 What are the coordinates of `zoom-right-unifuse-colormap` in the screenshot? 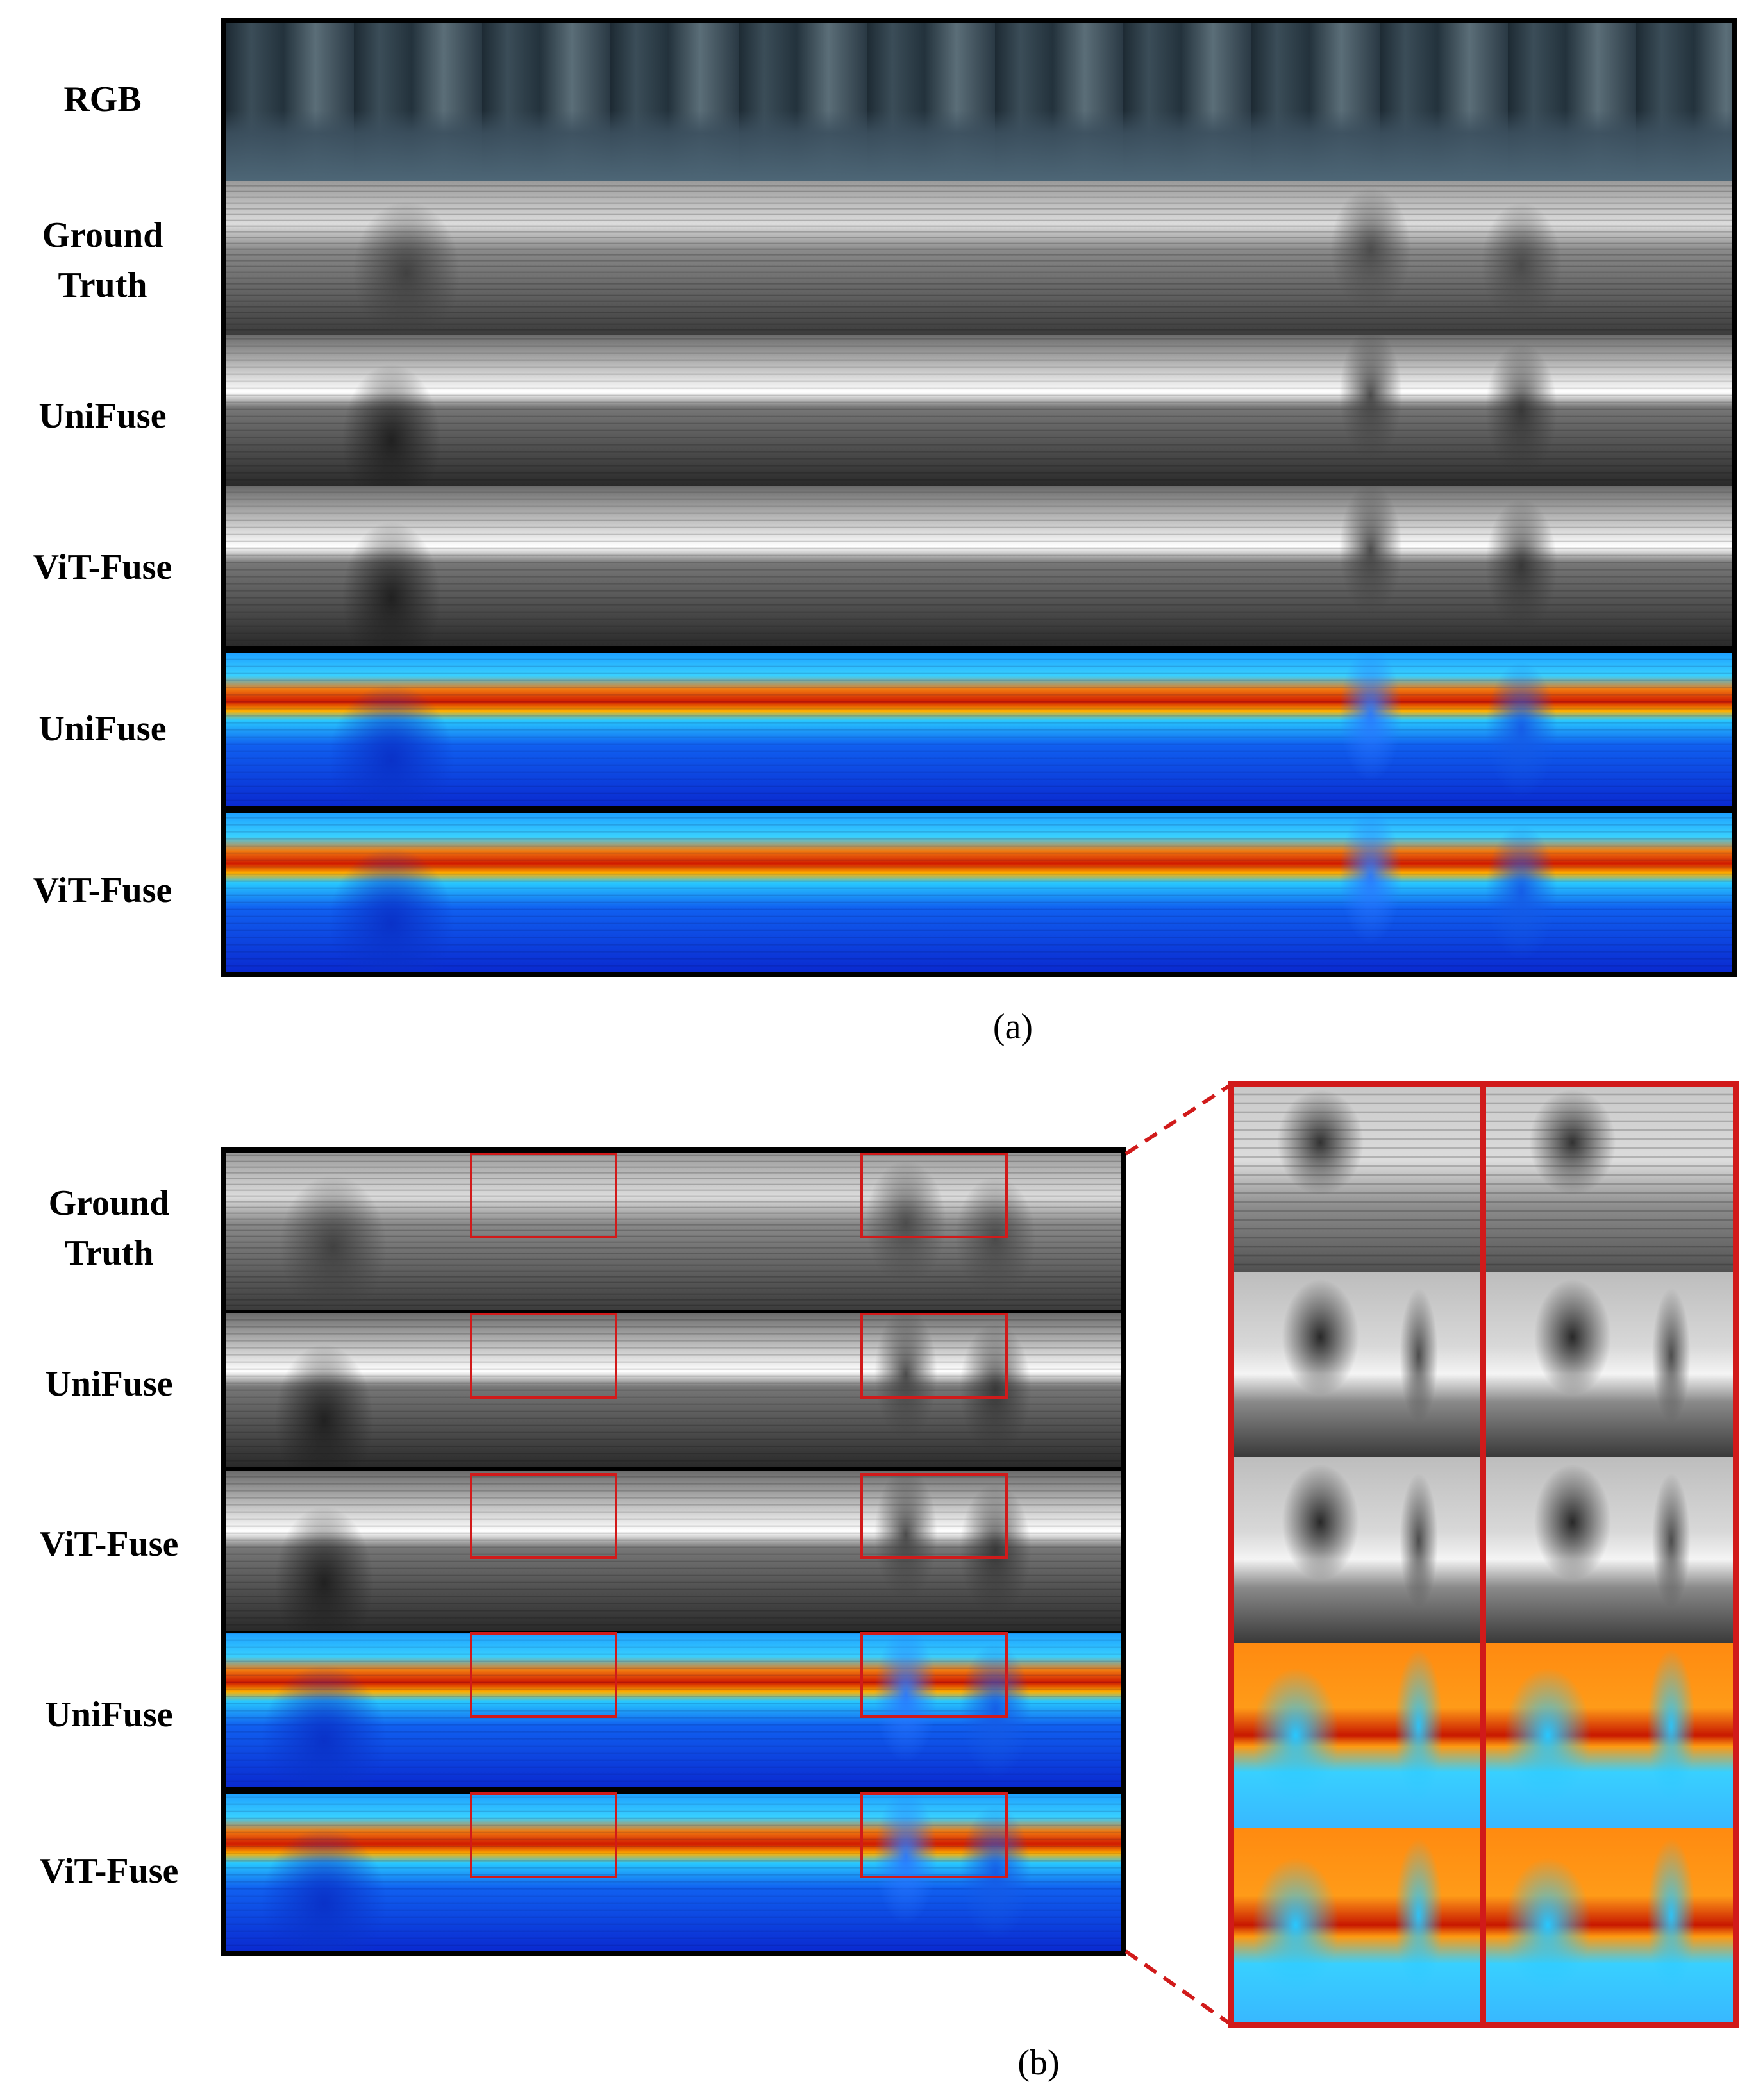 It's located at (1609, 1736).